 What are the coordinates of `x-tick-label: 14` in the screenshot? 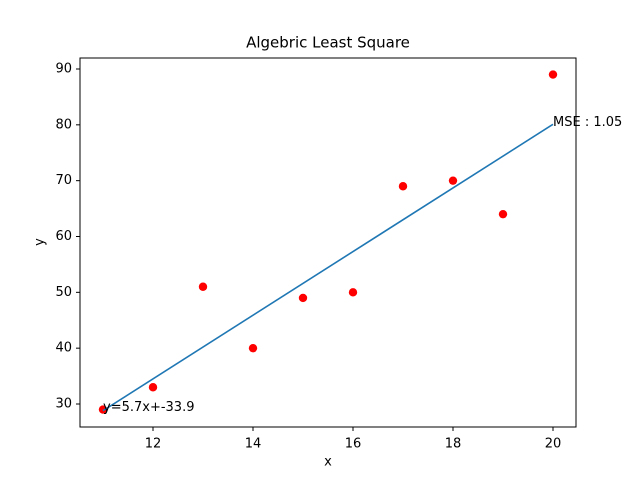 It's located at (253, 444).